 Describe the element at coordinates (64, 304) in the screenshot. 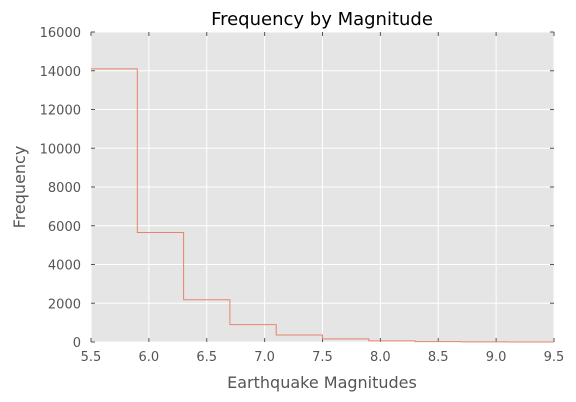

I see `y-tick-label: 2000` at that location.